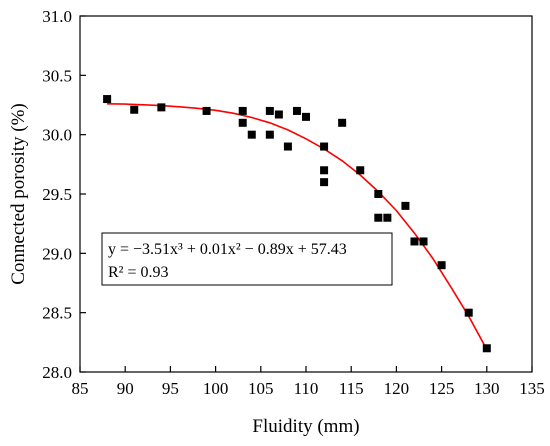  I want to click on y-tick-label: 30.0, so click(57, 135).